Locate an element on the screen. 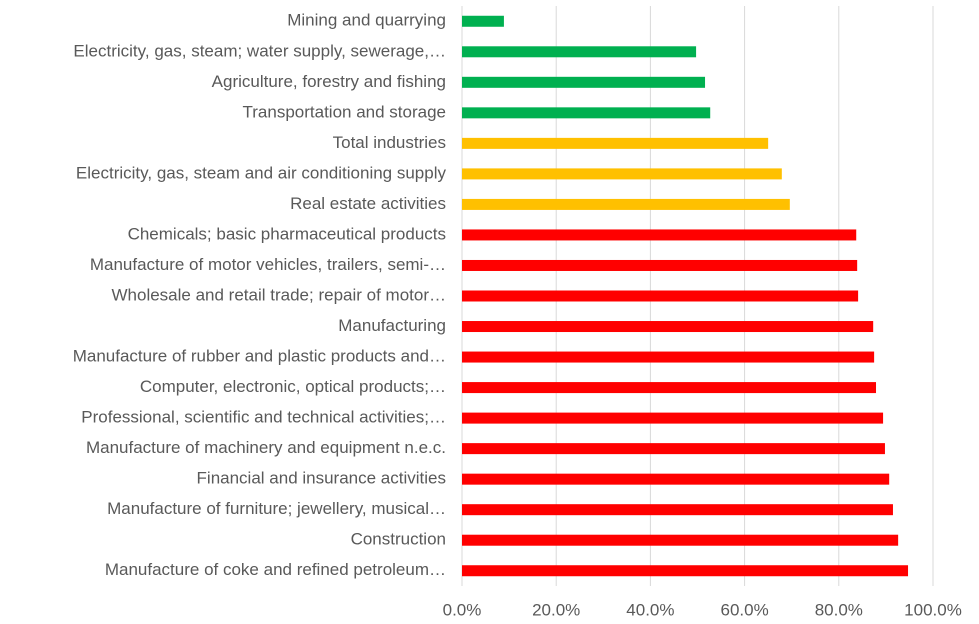  x-tick-label: 80.0% is located at coordinates (839, 609).